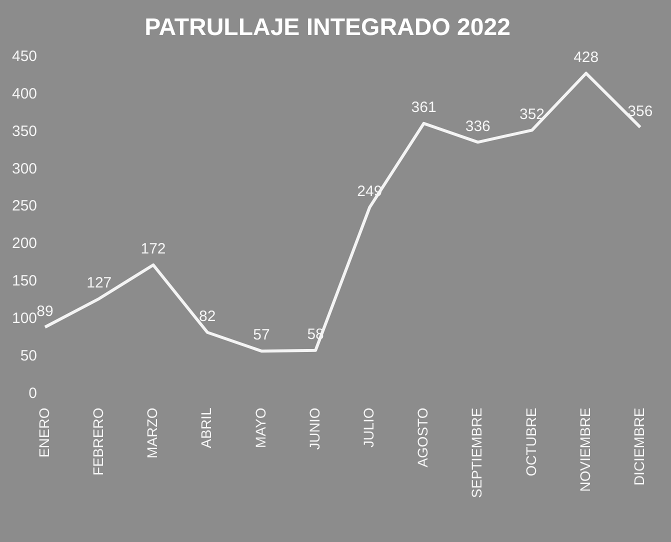  I want to click on x-tick-label: DICIEMBRE, so click(639, 447).